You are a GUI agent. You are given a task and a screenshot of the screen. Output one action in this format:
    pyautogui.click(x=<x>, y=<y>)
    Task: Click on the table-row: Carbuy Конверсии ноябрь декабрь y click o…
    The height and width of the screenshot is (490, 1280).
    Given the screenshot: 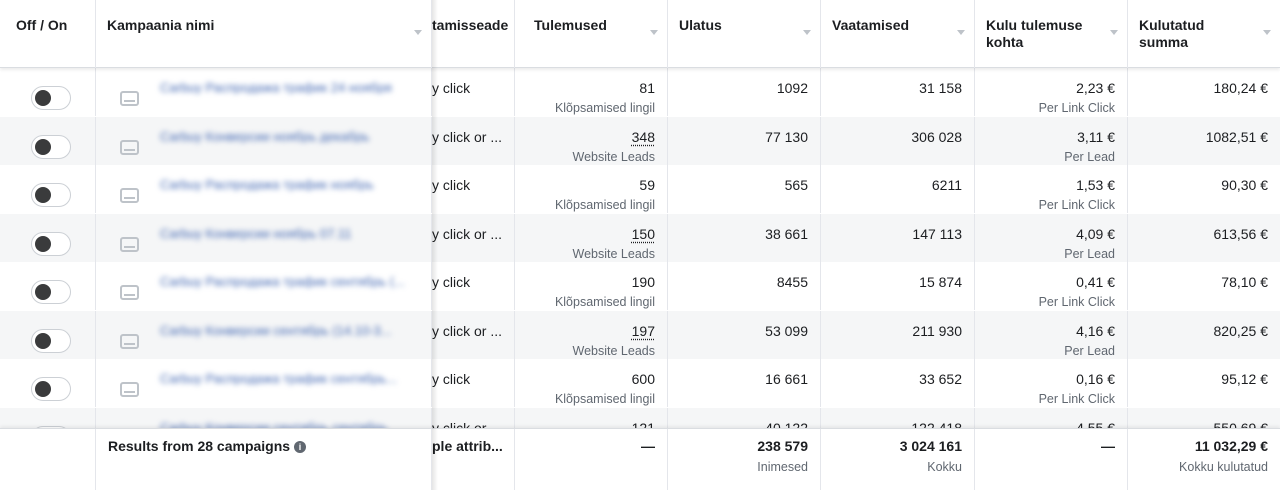 What is the action you would take?
    pyautogui.click(x=640, y=140)
    